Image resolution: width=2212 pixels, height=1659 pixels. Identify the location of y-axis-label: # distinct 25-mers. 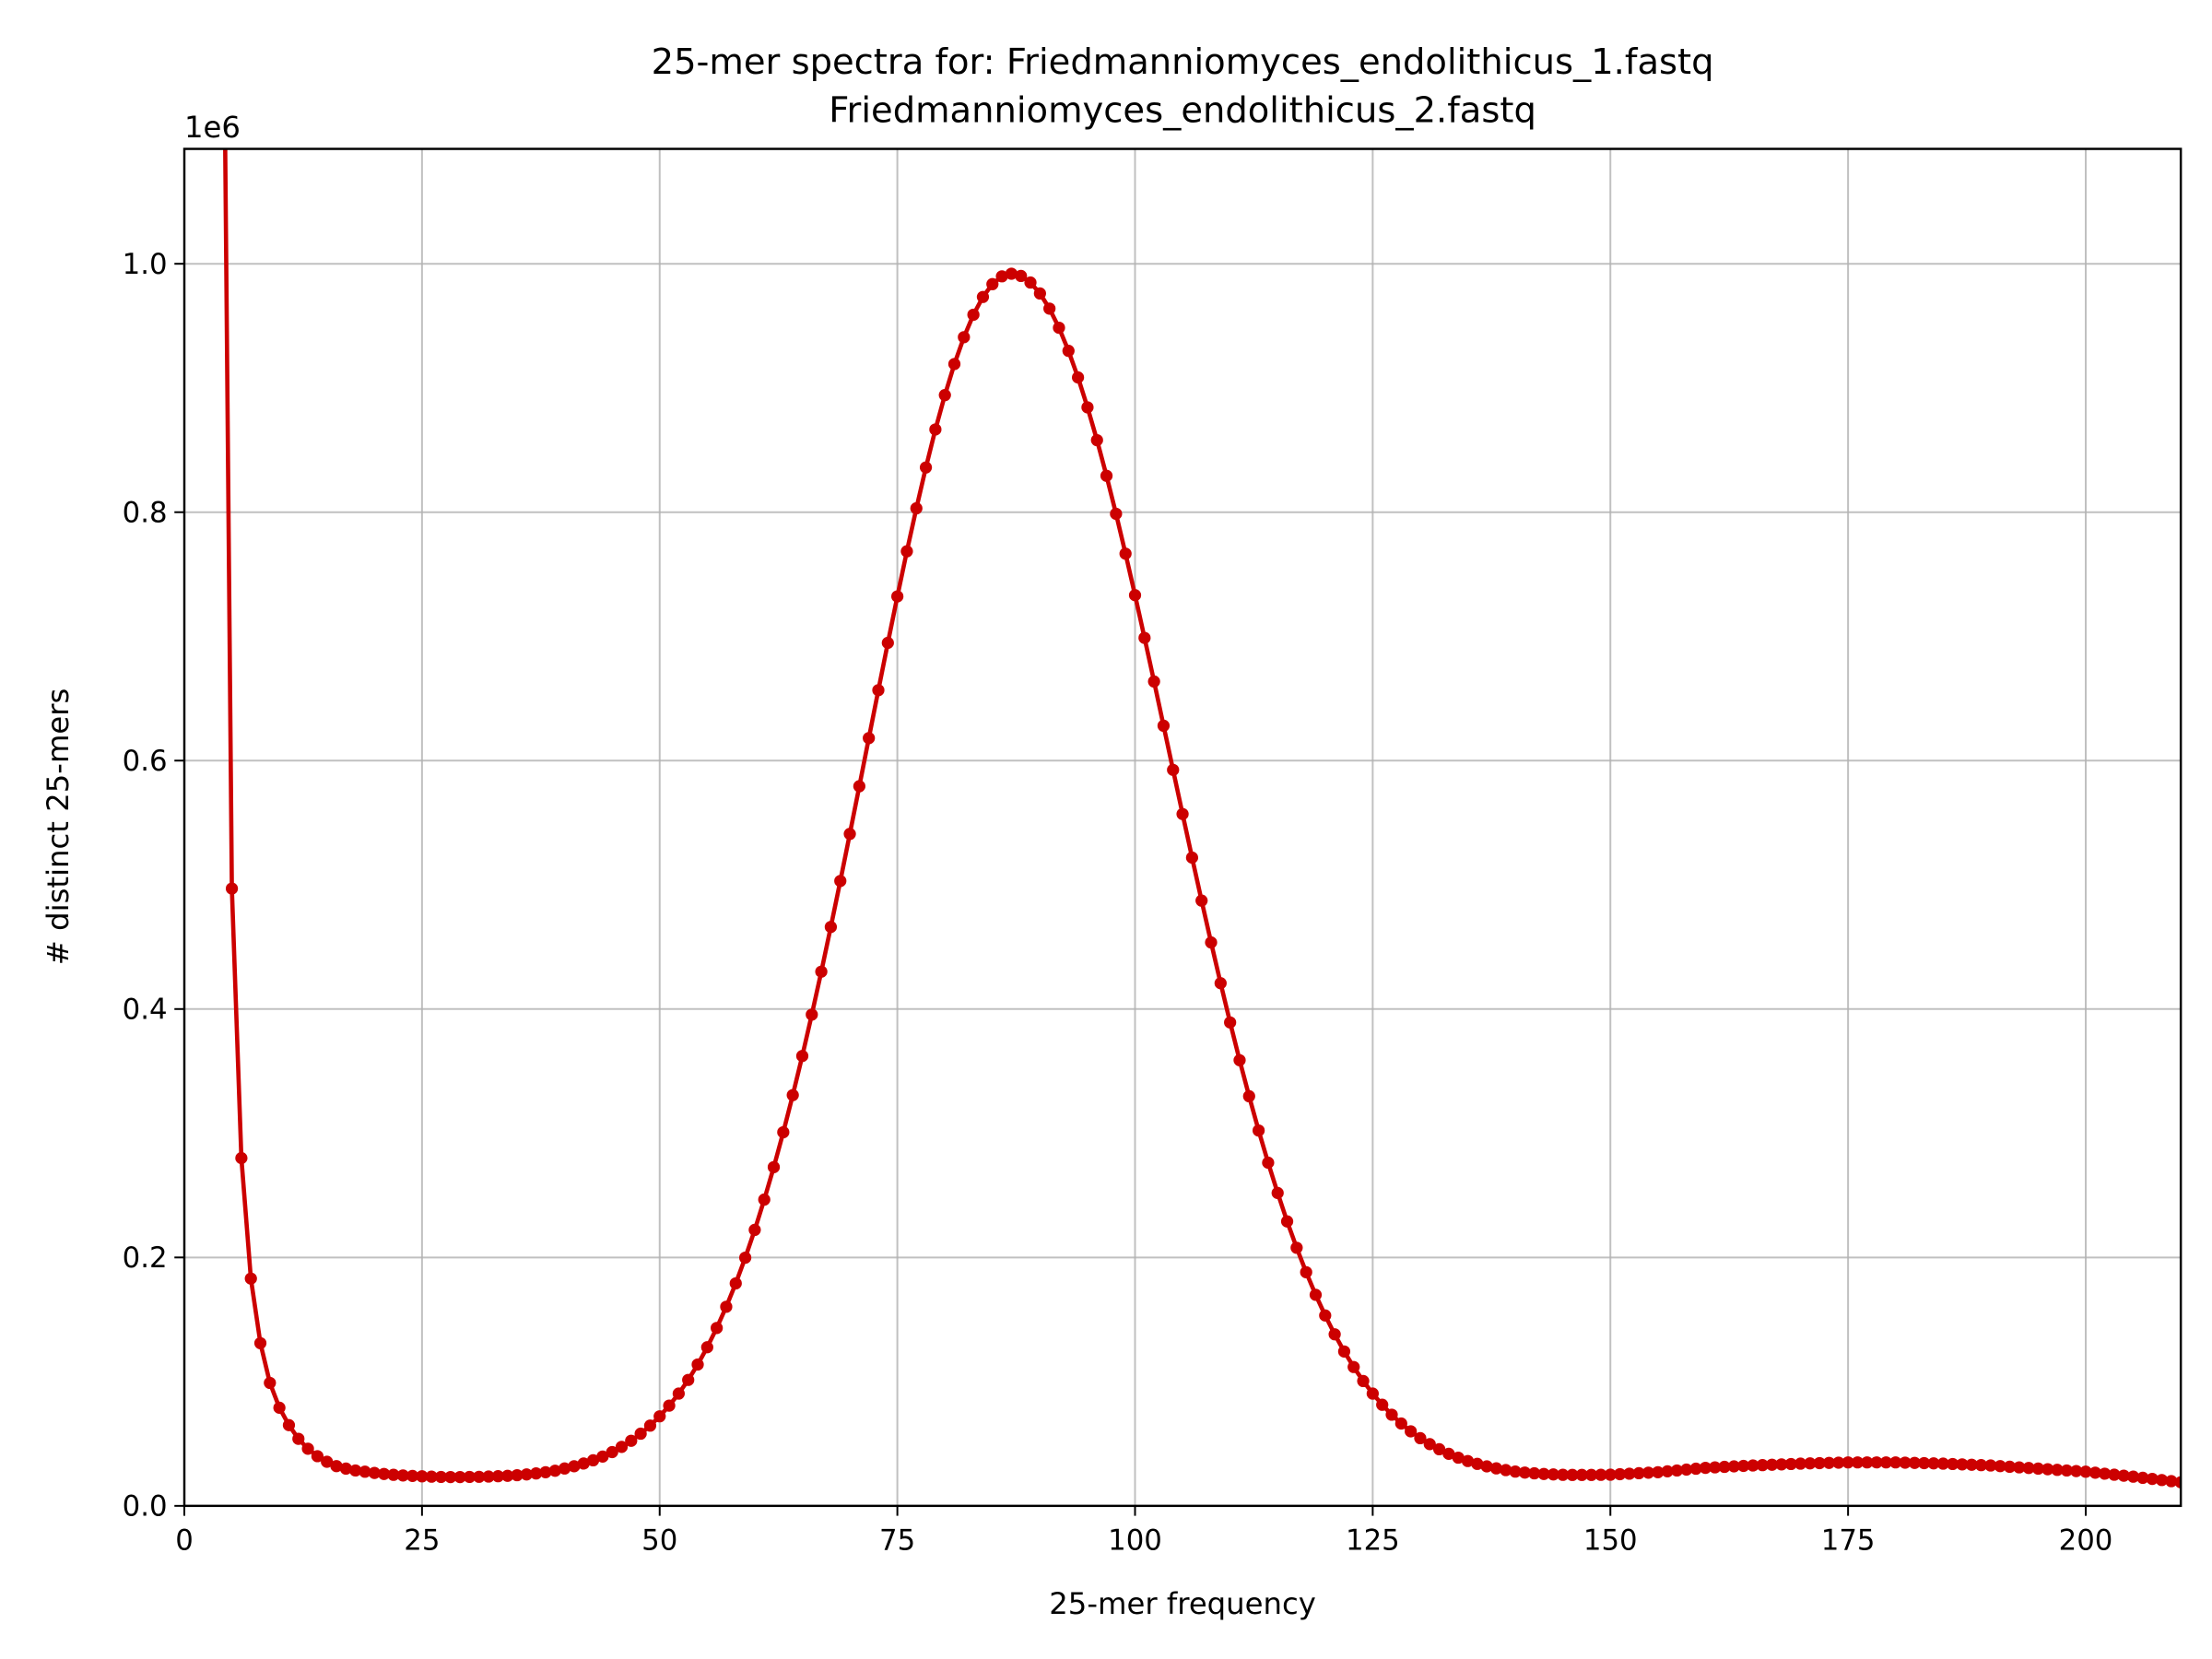
(58, 827).